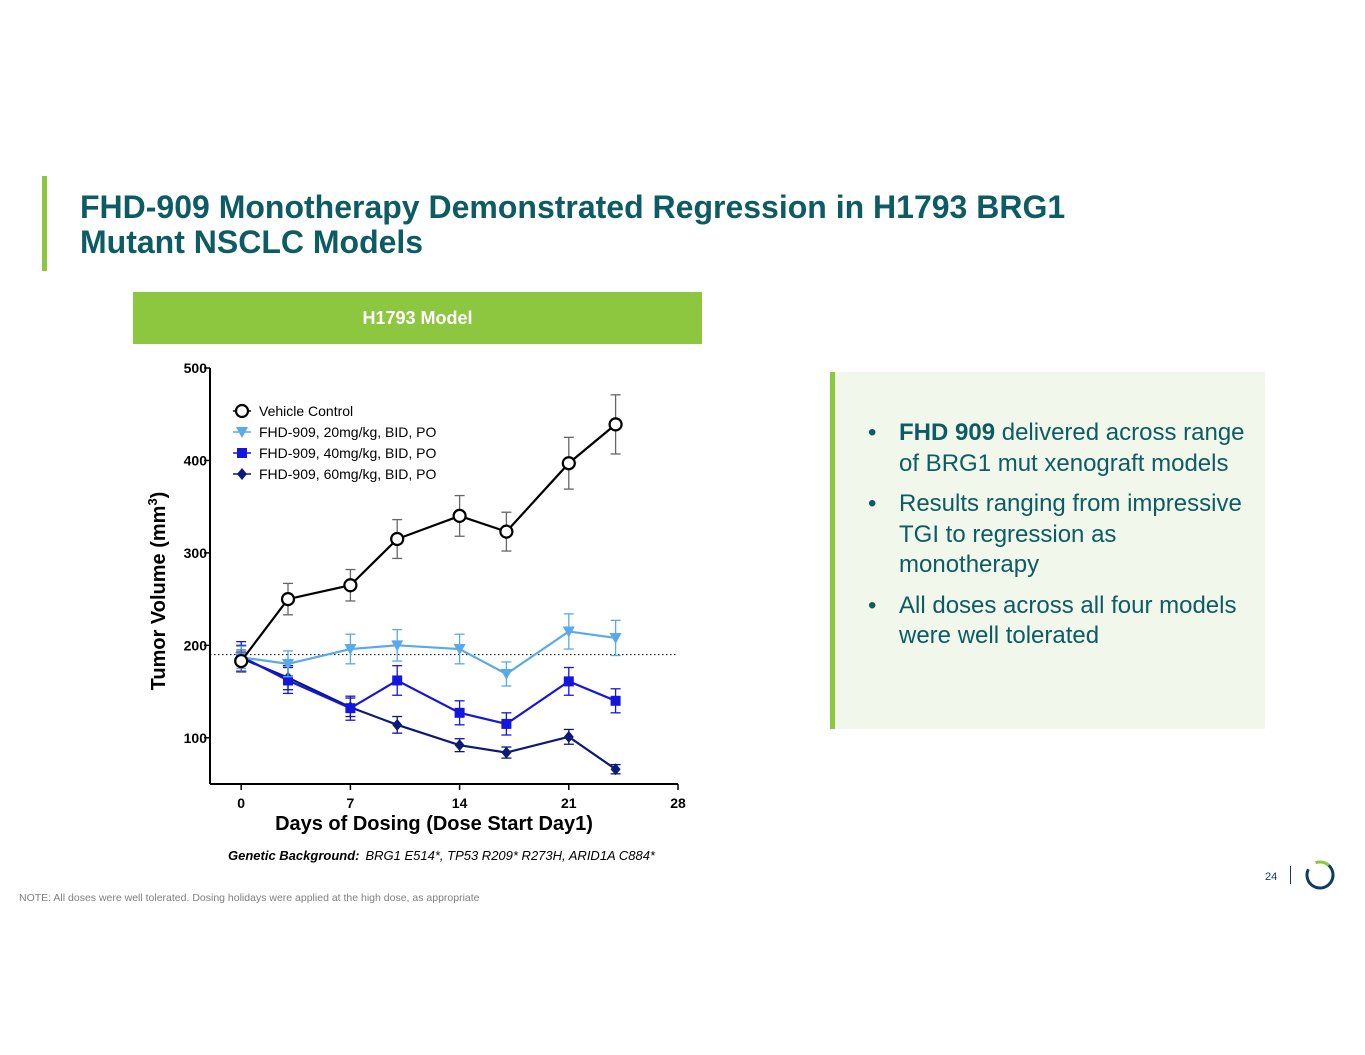 The width and height of the screenshot is (1365, 1055). I want to click on legend-label: FHD-909, 40mg/kg, BID, PO, so click(348, 453).